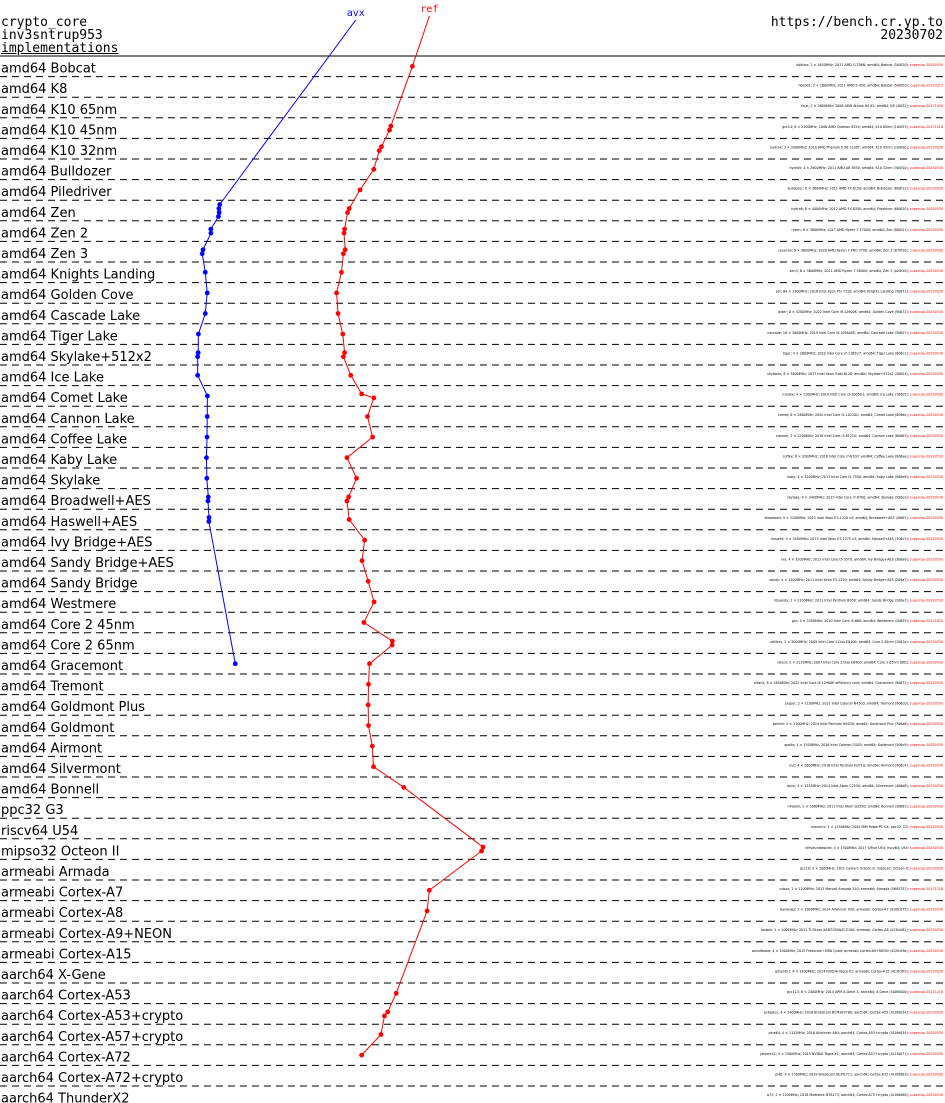 This screenshot has height=1103, width=945. What do you see at coordinates (51, 748) in the screenshot?
I see `category-label: amd64 Airmont` at bounding box center [51, 748].